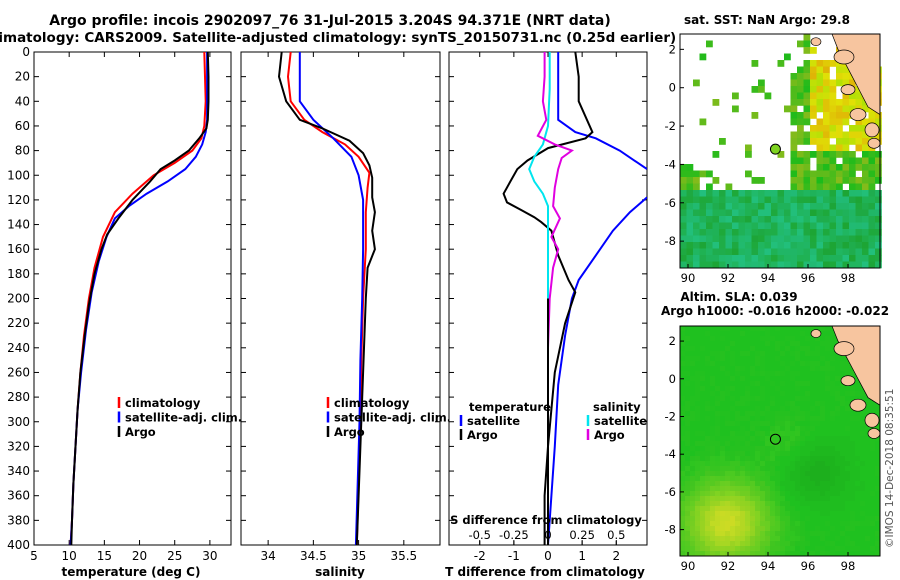 The width and height of the screenshot is (900, 580). What do you see at coordinates (313, 556) in the screenshot?
I see `x-tick-label: 34.5` at bounding box center [313, 556].